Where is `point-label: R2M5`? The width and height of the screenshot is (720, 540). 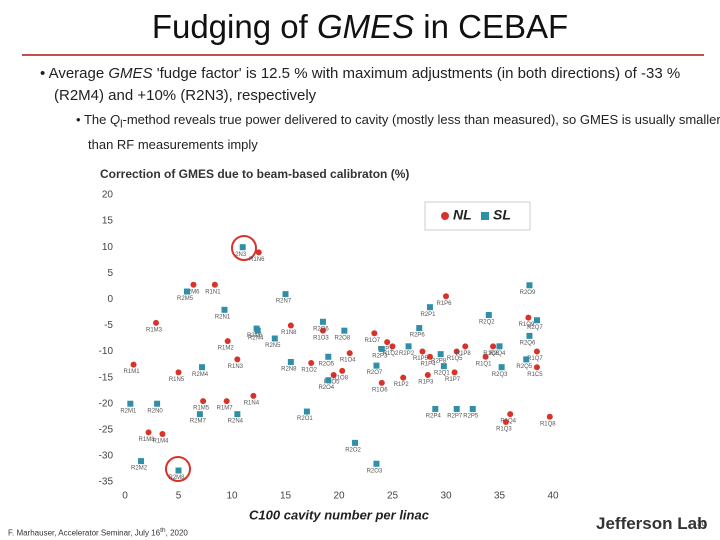 point-label: R2M5 is located at coordinates (185, 299).